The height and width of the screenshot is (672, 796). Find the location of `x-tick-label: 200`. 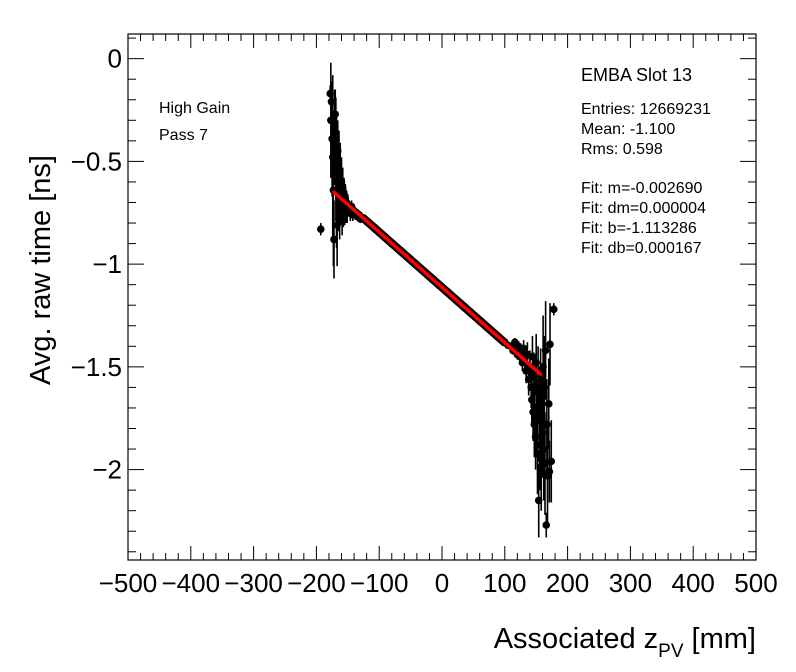

x-tick-label: 200 is located at coordinates (567, 583).